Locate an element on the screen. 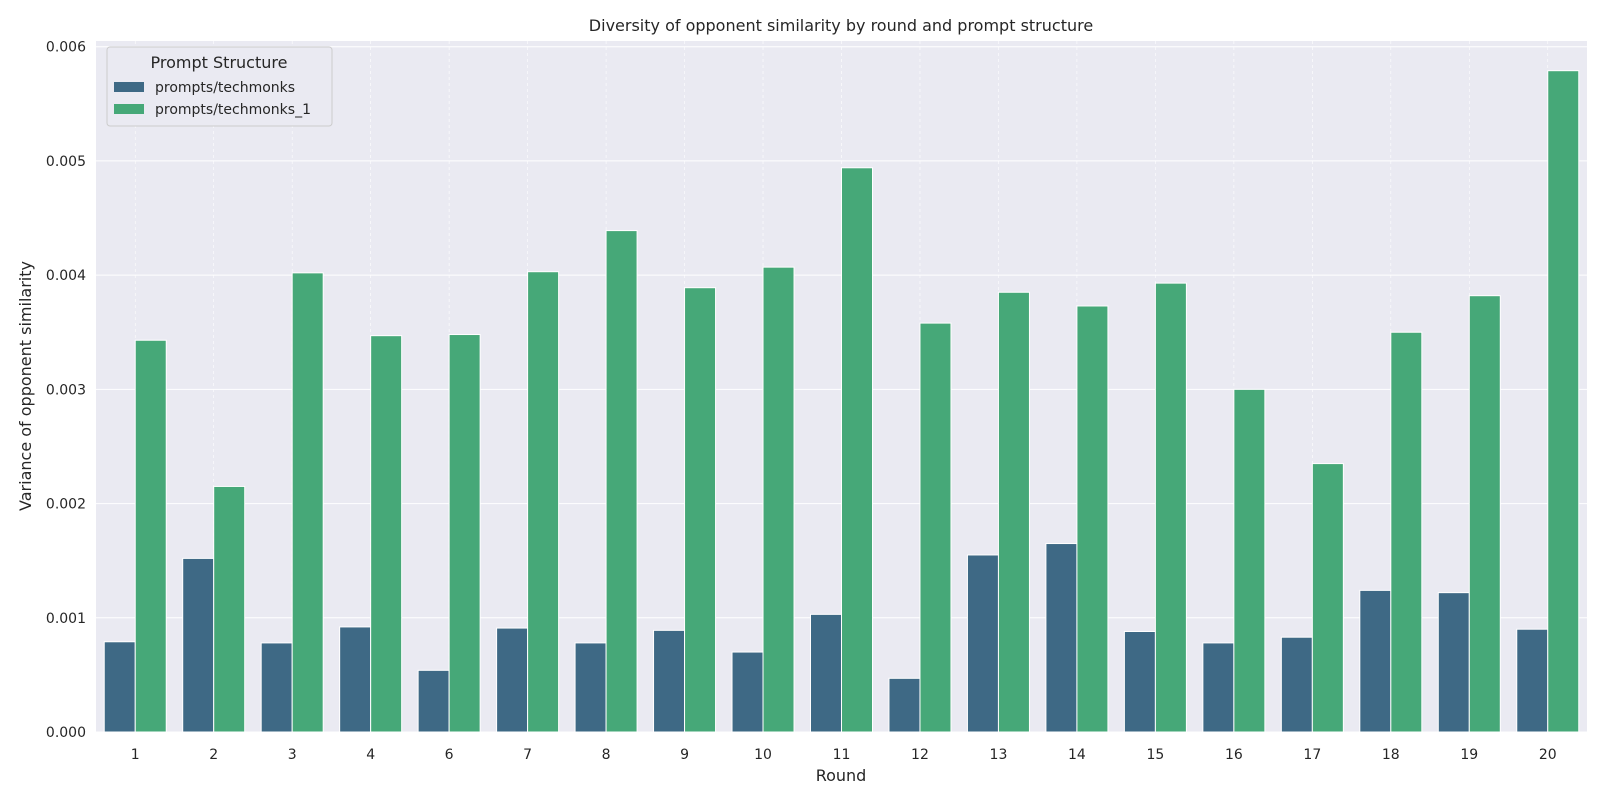  y-axis-title: Variance of opponent similarity is located at coordinates (25, 386).